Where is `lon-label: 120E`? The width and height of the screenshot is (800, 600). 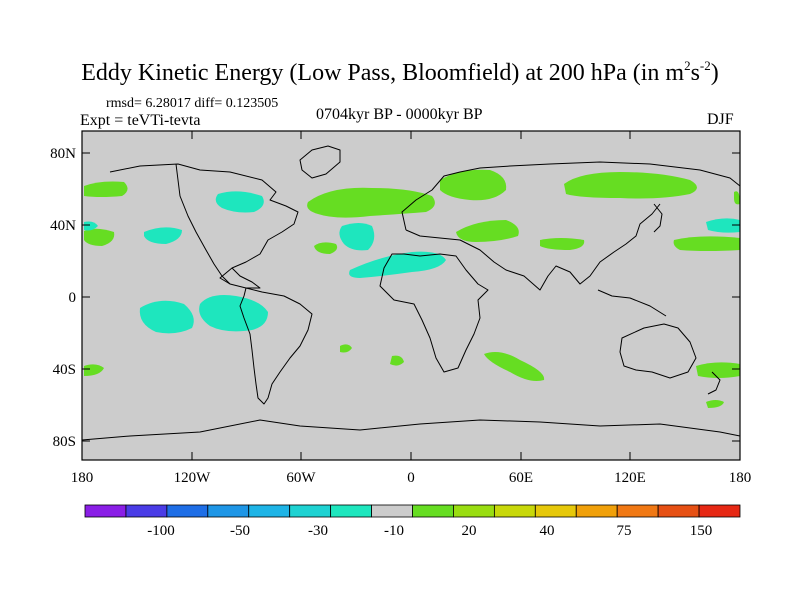 lon-label: 120E is located at coordinates (630, 478).